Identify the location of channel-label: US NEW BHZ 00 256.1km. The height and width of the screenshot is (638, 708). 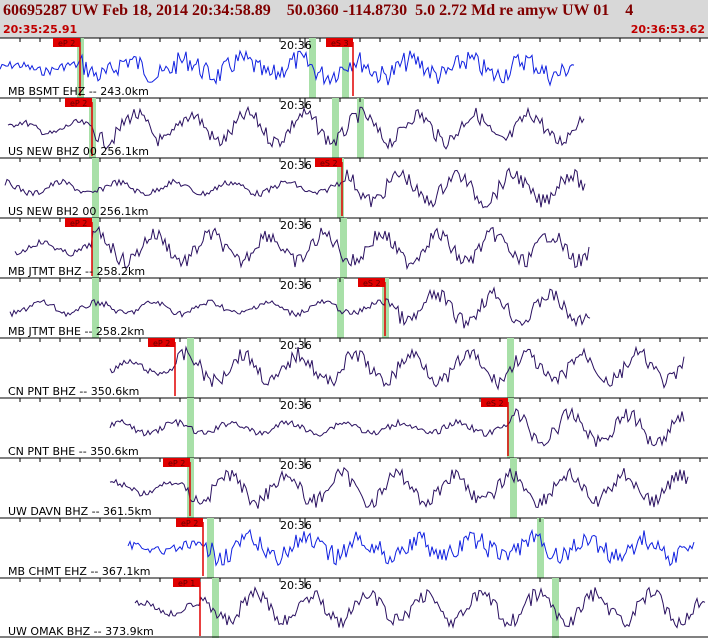
(78, 151).